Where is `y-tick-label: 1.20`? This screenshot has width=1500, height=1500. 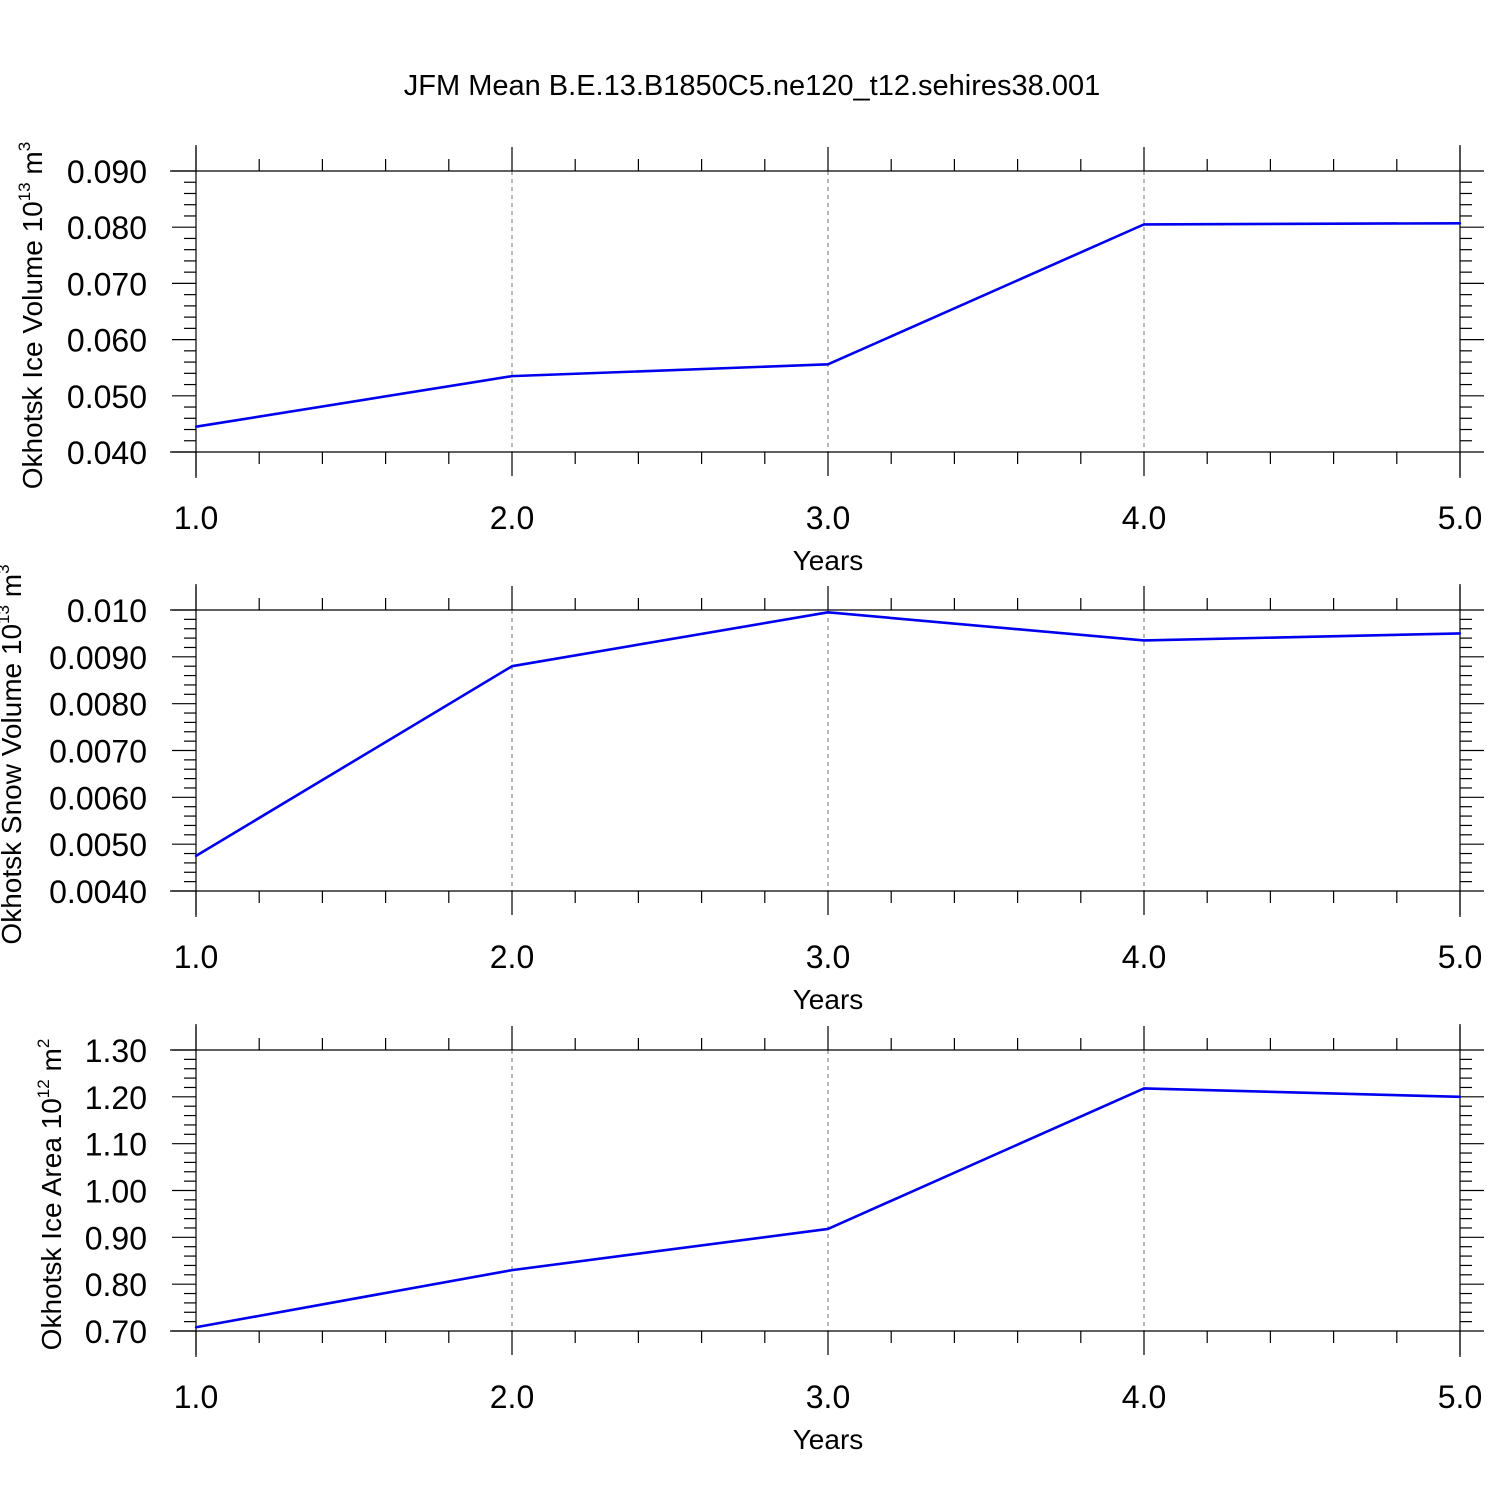
y-tick-label: 1.20 is located at coordinates (116, 1098).